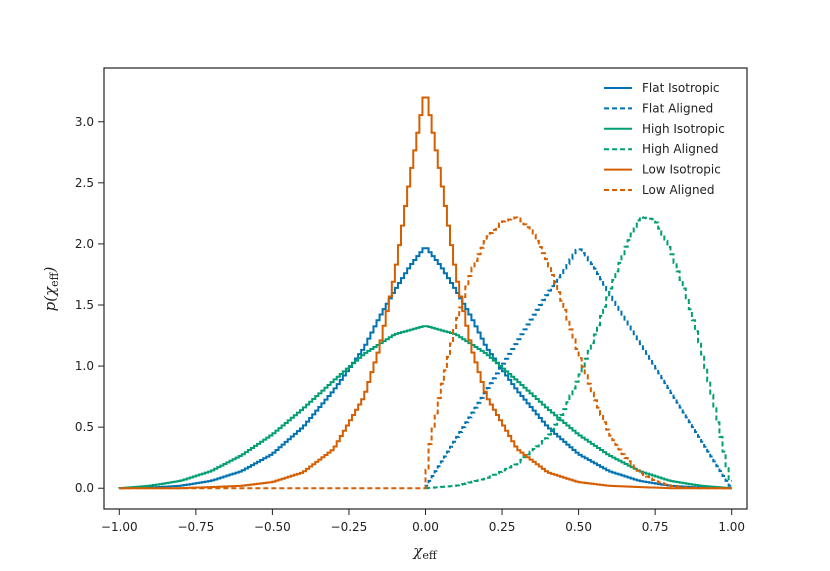  I want to click on x-tick-label: 0.00, so click(425, 527).